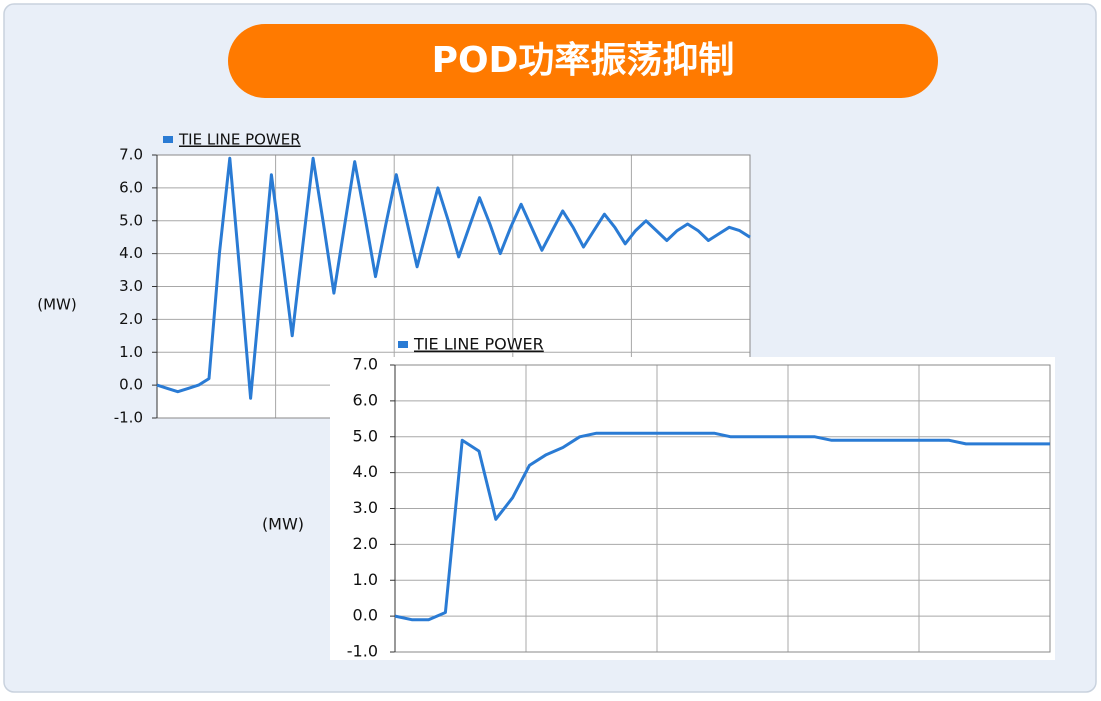  I want to click on title: POD功率振荡抑制, so click(583, 60).